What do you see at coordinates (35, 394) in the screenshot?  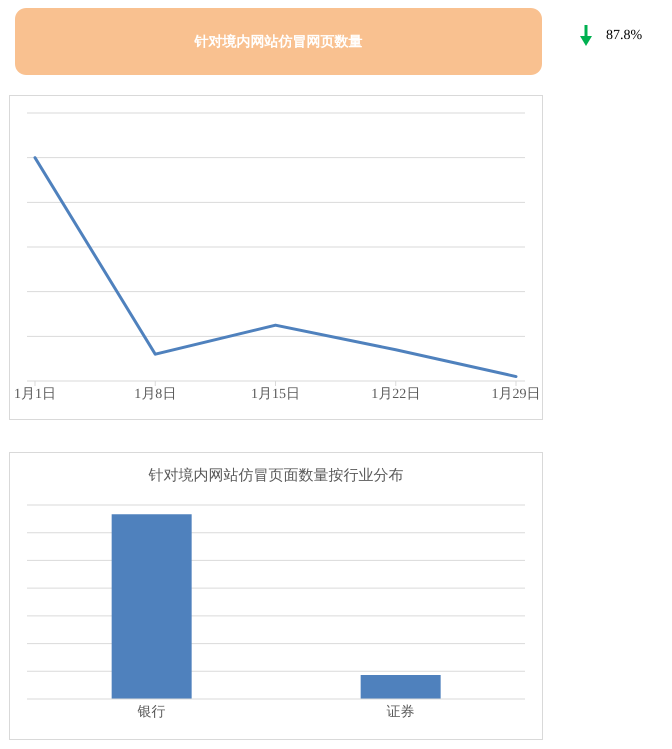 I see `x-tick-label: 1月1日` at bounding box center [35, 394].